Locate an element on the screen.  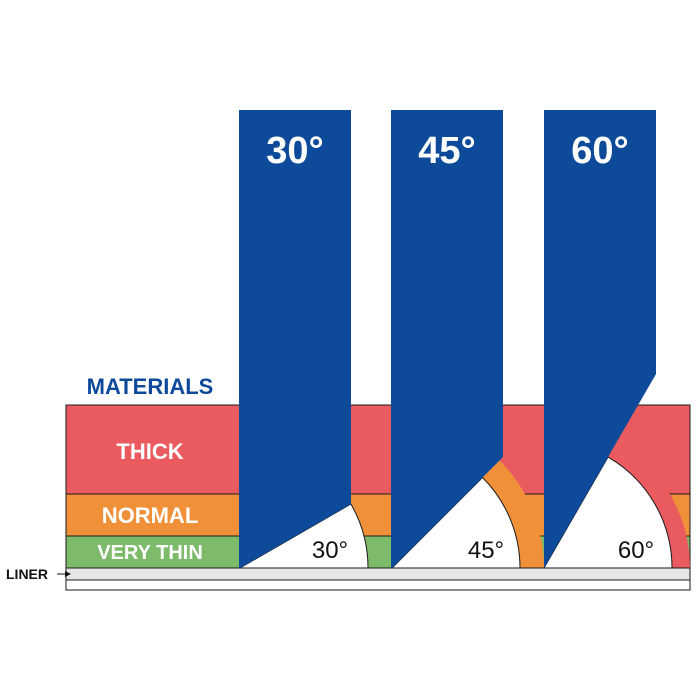
liner-label: LINER is located at coordinates (27, 574).